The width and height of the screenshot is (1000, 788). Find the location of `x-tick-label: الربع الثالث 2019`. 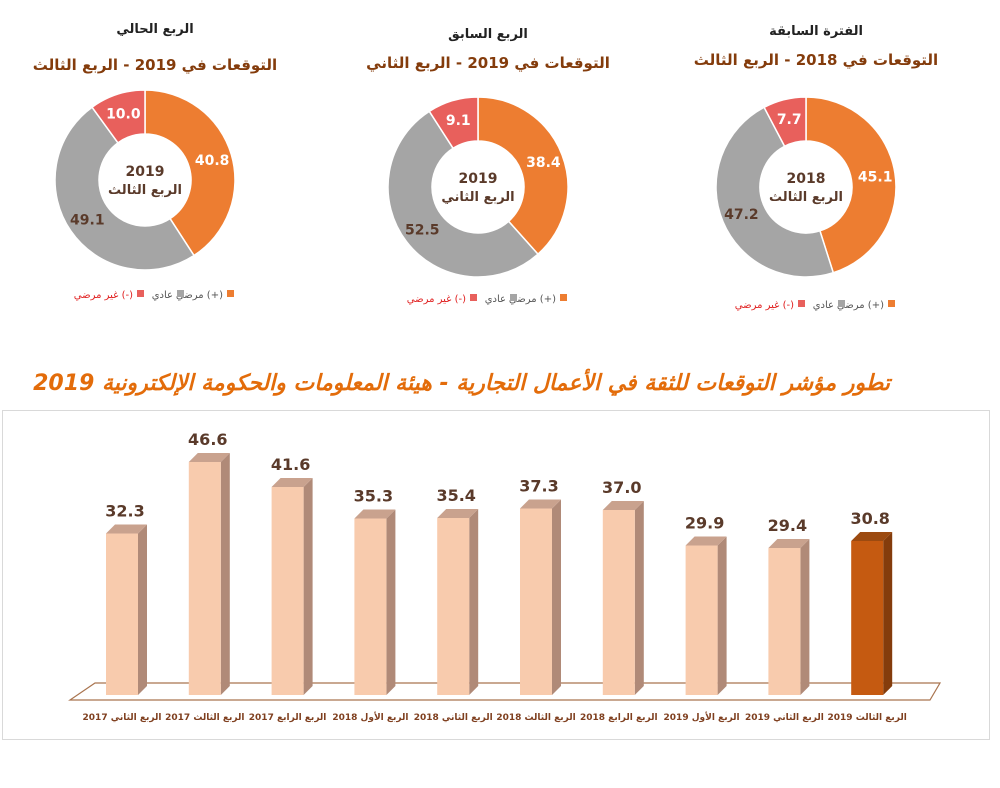

x-tick-label: الربع الثالث 2019 is located at coordinates (867, 718).